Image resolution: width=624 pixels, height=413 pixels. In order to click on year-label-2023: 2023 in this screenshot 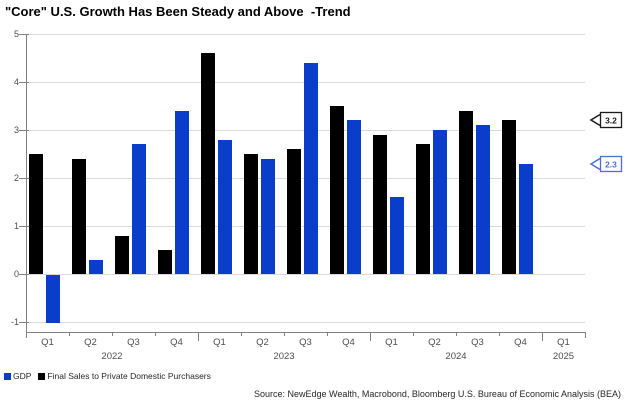, I will do `click(284, 356)`.